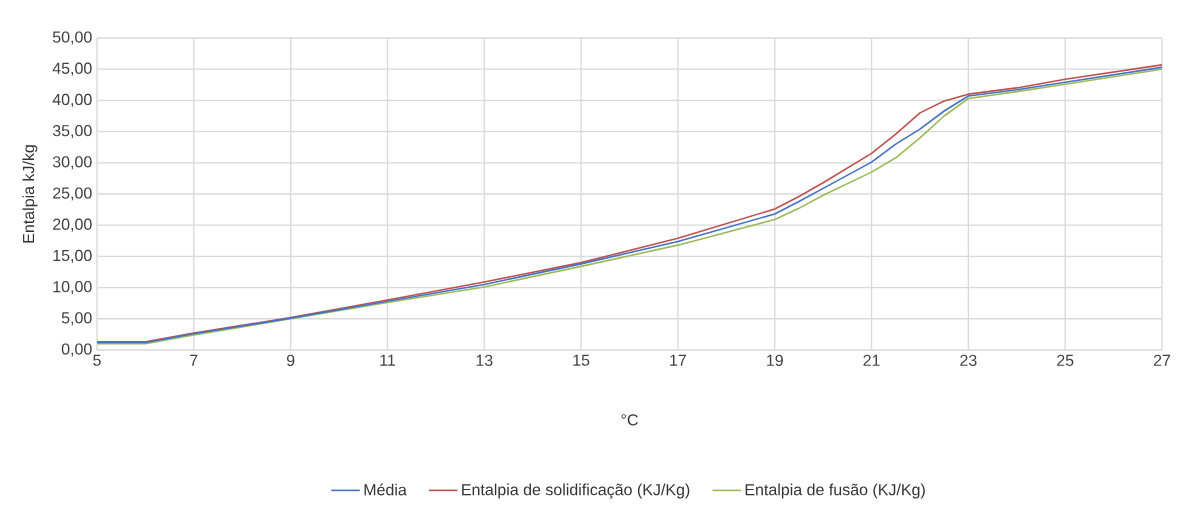 This screenshot has width=1197, height=523. I want to click on y-tick-label: 0,00, so click(76, 350).